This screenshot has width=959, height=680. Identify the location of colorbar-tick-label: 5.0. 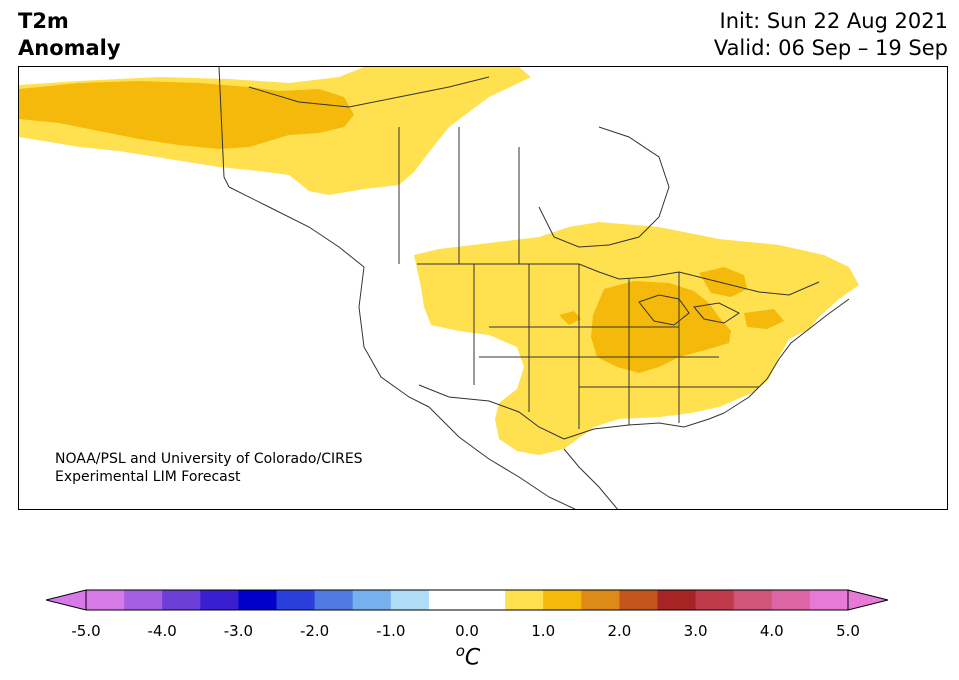
(848, 631).